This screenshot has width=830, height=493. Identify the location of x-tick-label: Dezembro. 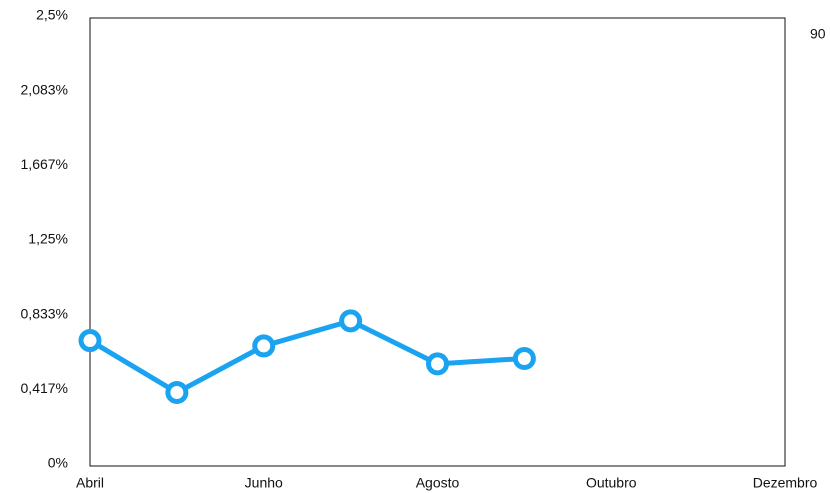
(785, 483).